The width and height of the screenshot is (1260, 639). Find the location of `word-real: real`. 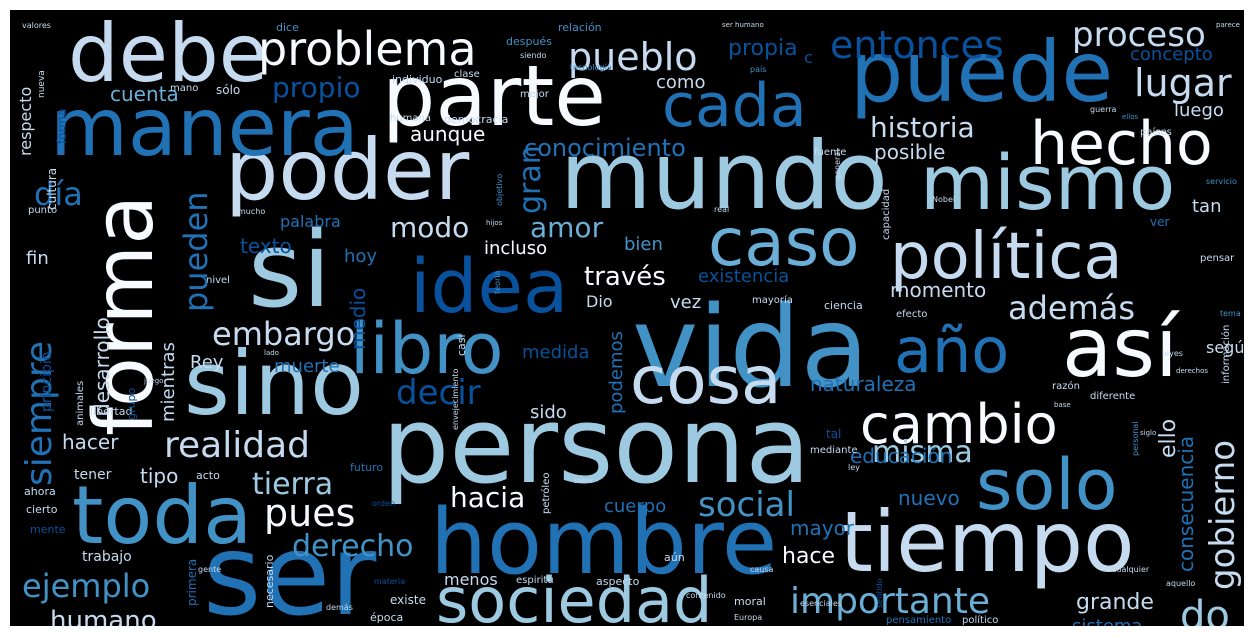

word-real: real is located at coordinates (722, 209).